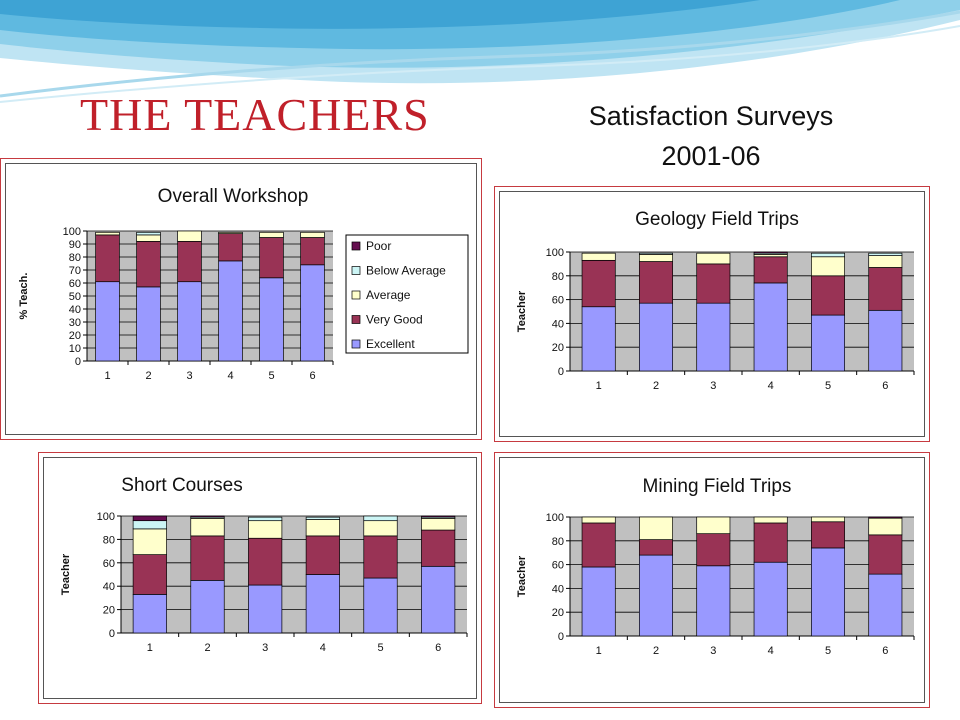  What do you see at coordinates (75, 271) in the screenshot?
I see `y-tick-label: 70` at bounding box center [75, 271].